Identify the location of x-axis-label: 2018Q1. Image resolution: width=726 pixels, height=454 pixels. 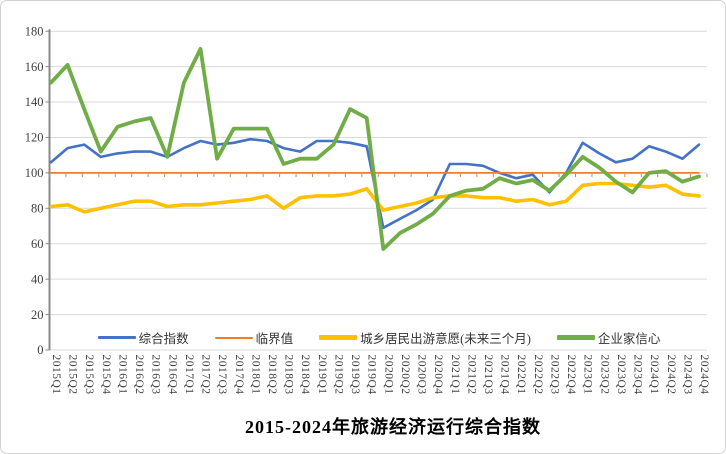
(255, 375).